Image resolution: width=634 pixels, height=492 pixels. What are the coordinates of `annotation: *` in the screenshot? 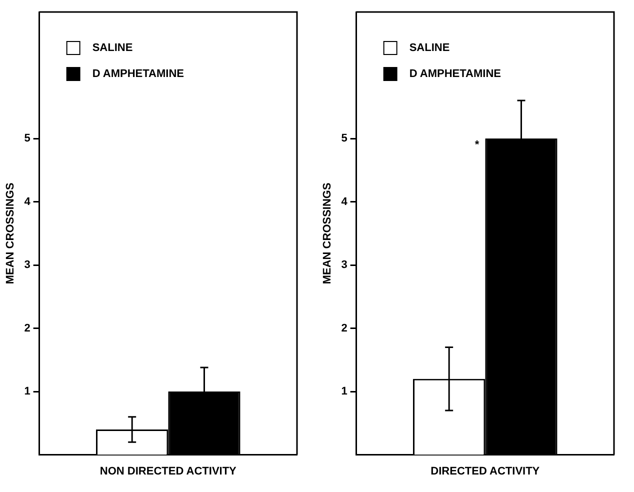 It's located at (477, 144).